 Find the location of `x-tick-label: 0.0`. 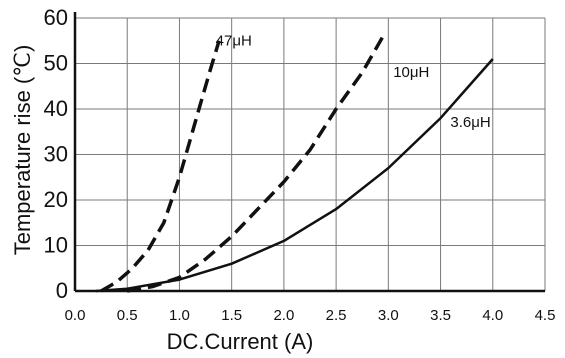

x-tick-label: 0.0 is located at coordinates (75, 315).